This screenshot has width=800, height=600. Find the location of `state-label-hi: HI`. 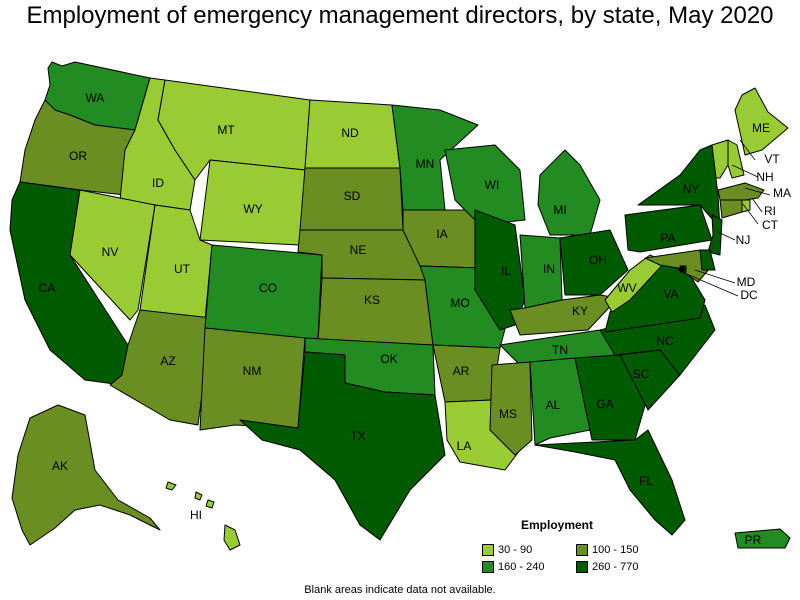

state-label-hi: HI is located at coordinates (196, 515).